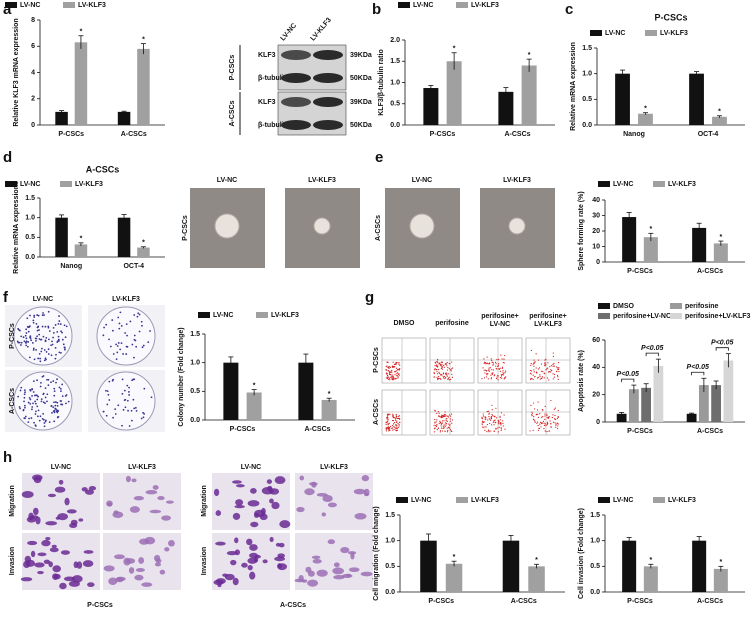  Describe the element at coordinates (16, 72) in the screenshot. I see `y-axis-label: Relative KLF3 mRNA expression` at that location.